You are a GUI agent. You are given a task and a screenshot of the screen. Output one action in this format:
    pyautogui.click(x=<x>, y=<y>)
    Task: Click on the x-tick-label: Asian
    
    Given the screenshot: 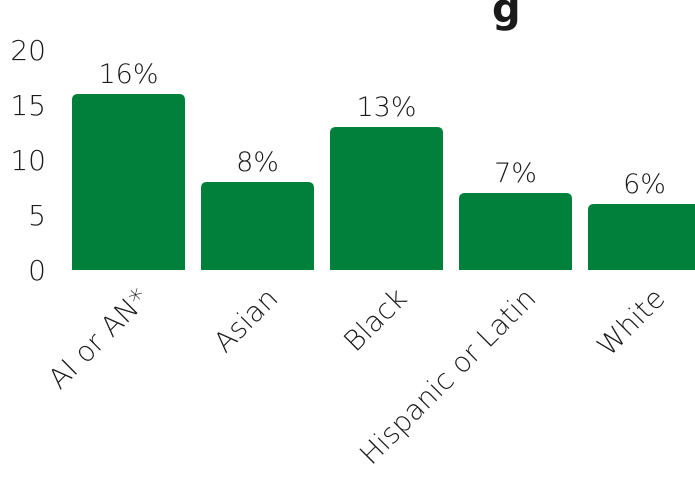 What is the action you would take?
    pyautogui.click(x=245, y=320)
    